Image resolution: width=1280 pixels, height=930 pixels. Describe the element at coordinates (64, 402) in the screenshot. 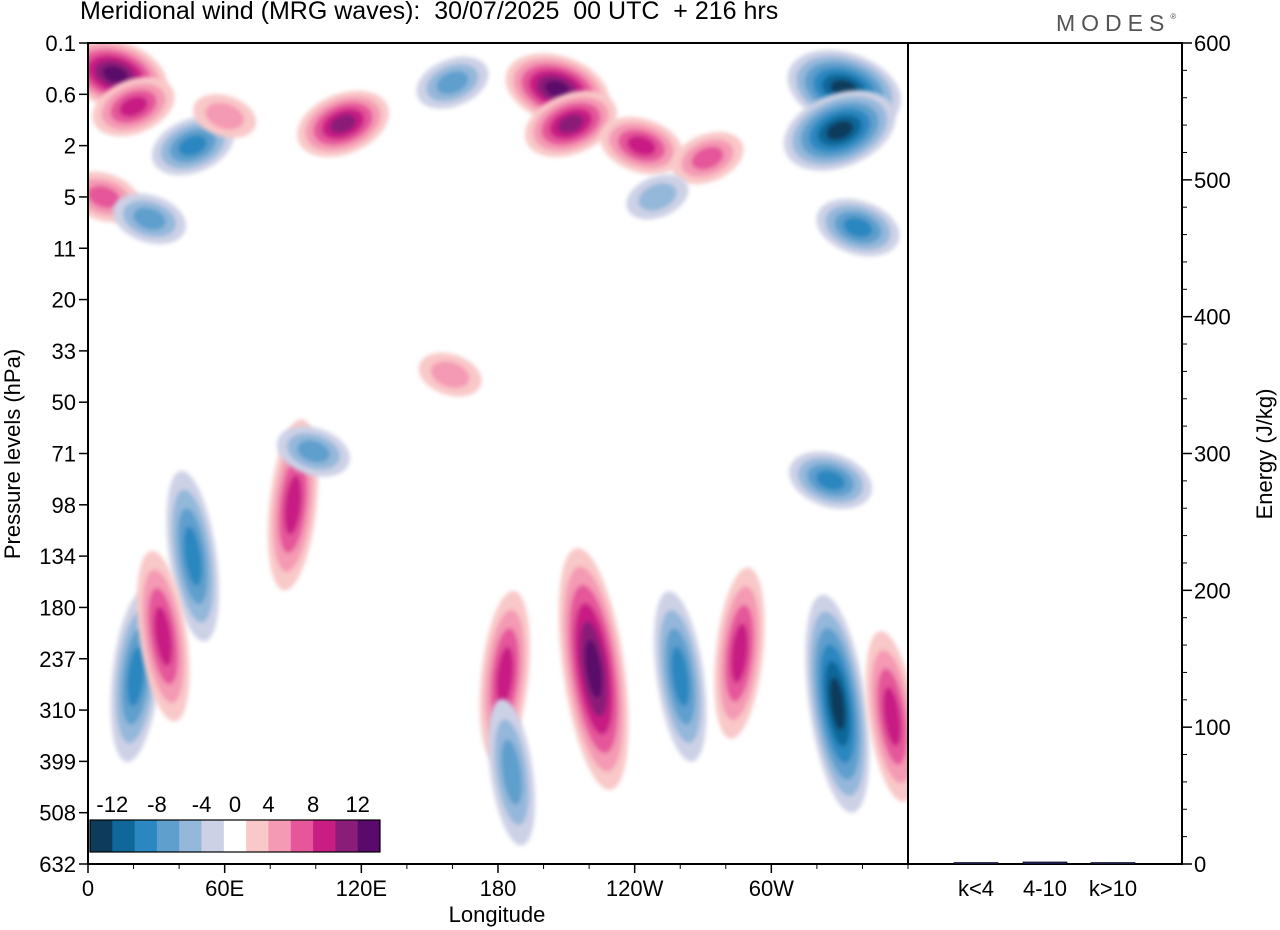

I see `y-tick-label: 50` at that location.